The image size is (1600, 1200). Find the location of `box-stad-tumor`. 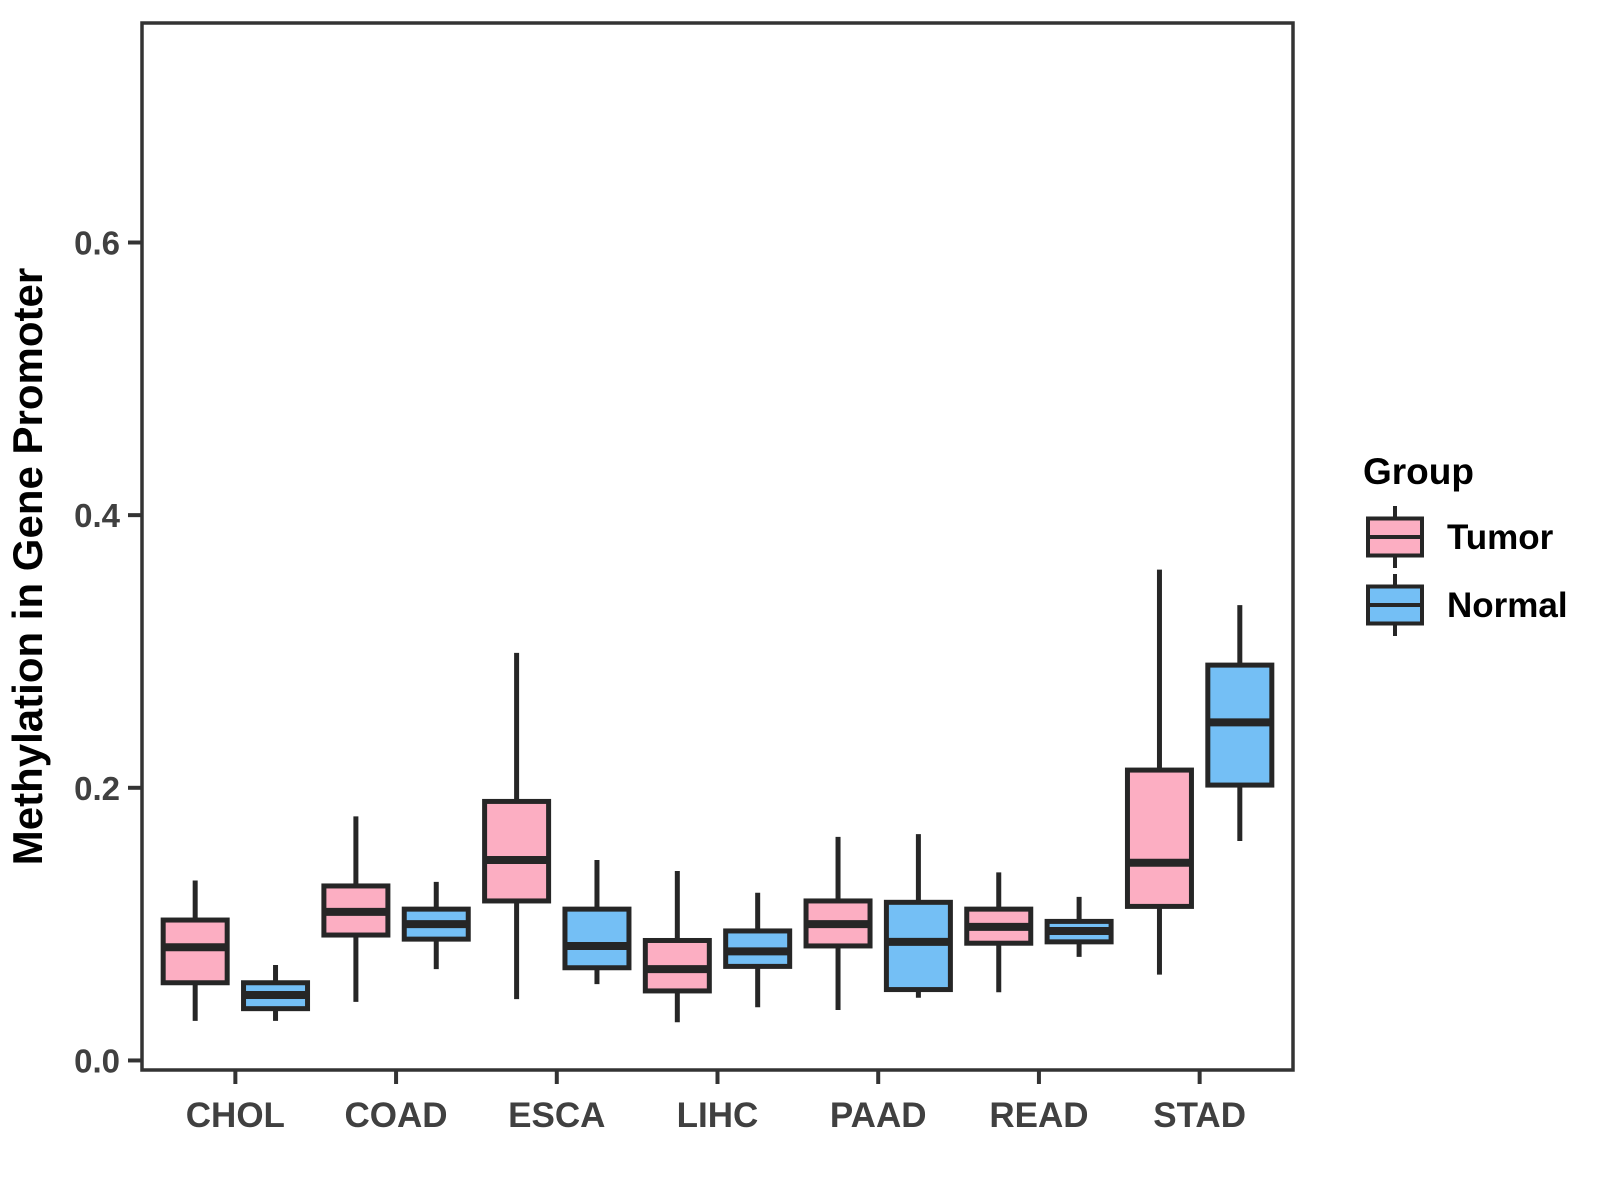

box-stad-tumor is located at coordinates (1159, 838).